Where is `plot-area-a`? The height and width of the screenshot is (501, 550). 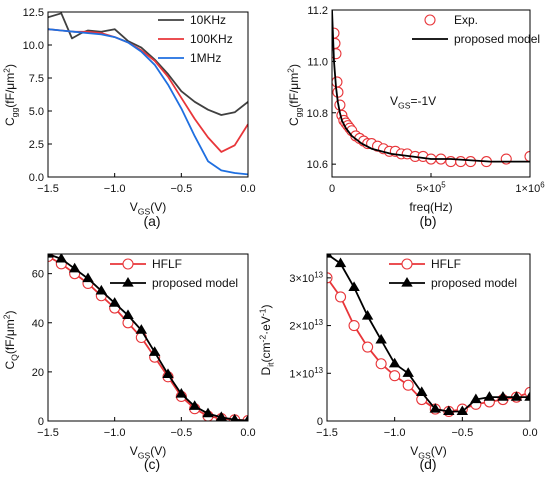 plot-area-a is located at coordinates (148, 94).